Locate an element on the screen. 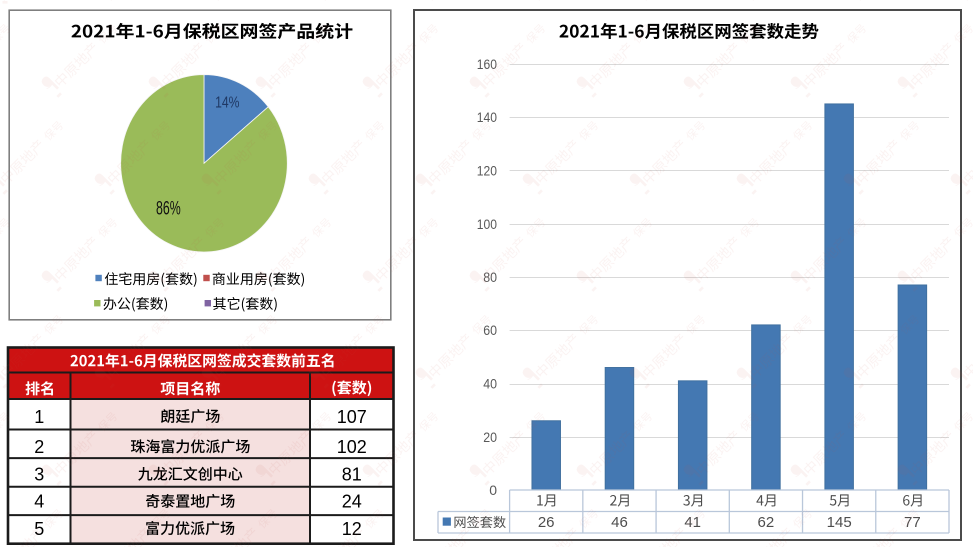  svg-text: 160 is located at coordinates (487, 64).